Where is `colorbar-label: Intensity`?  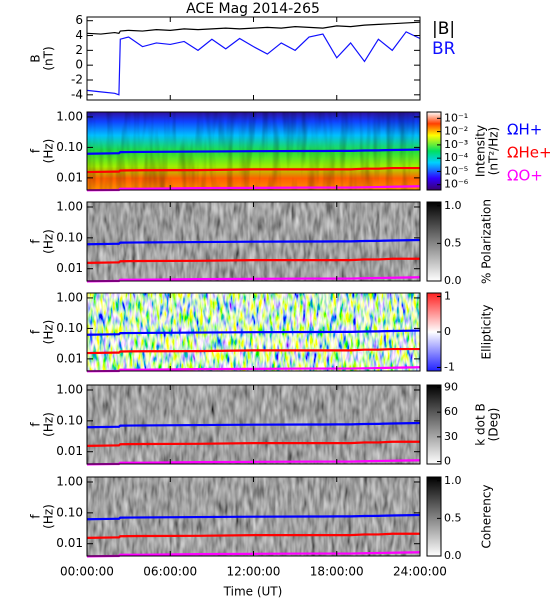
colorbar-label: Intensity is located at coordinates (481, 151).